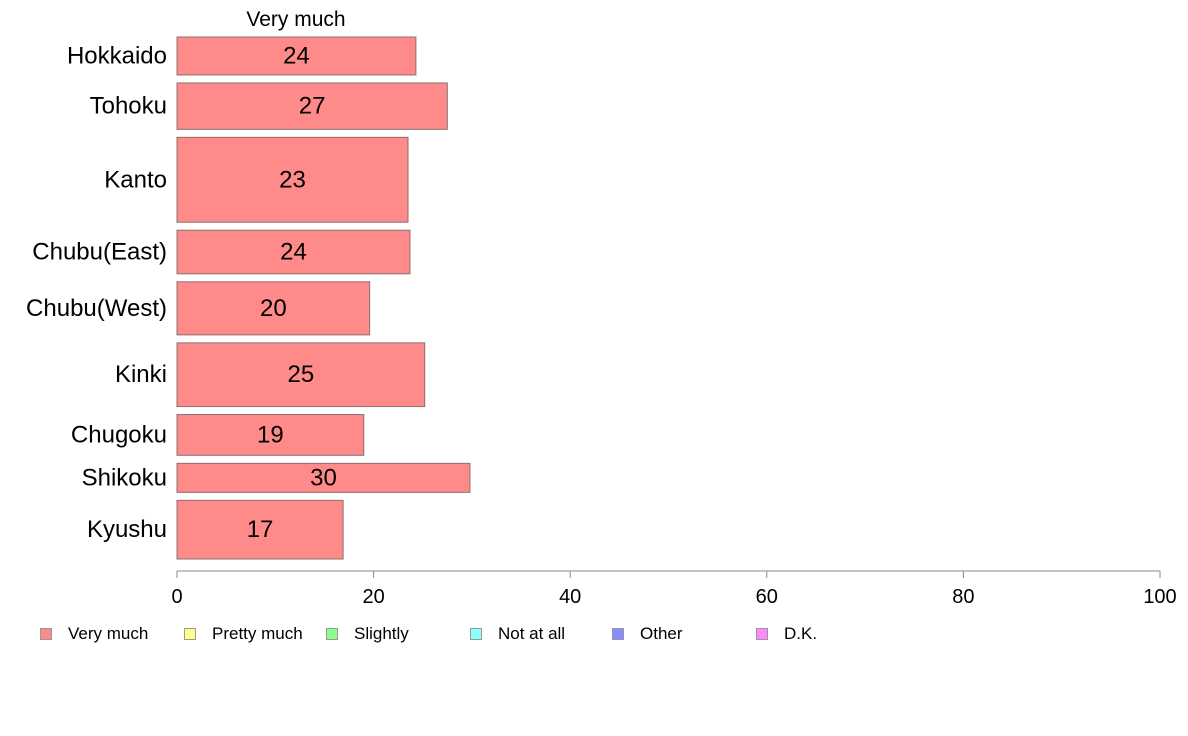 This screenshot has width=1188, height=736. I want to click on legend-item: Very much, so click(94, 634).